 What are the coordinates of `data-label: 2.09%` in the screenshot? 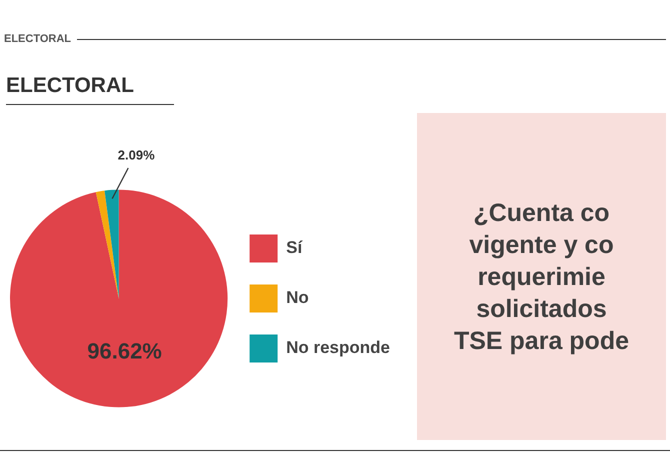 It's located at (137, 155).